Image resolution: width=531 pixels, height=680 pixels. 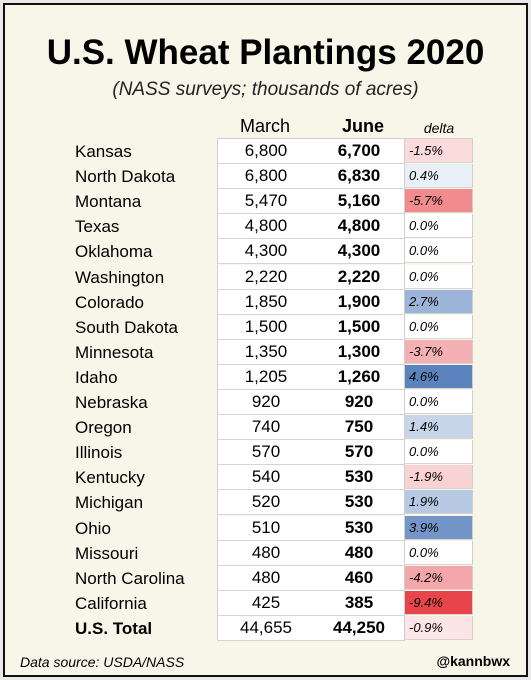 I want to click on delta-value: 1.4%, so click(x=439, y=427).